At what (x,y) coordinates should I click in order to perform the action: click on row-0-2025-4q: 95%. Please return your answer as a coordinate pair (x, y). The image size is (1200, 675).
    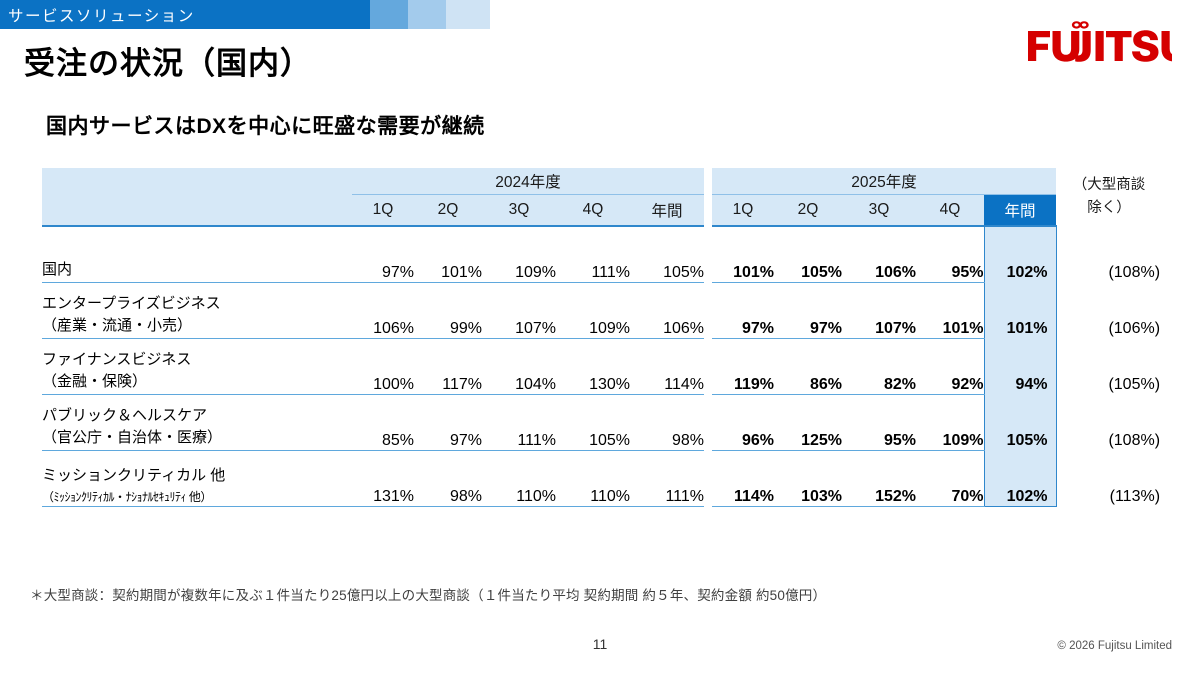
    Looking at the image, I should click on (950, 254).